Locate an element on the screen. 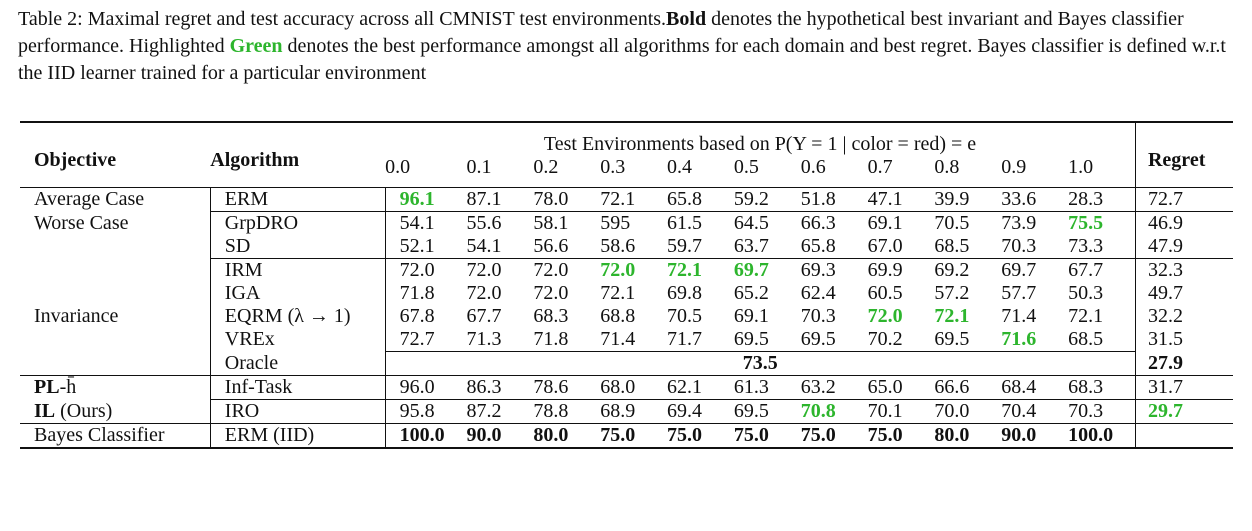 The image size is (1252, 531). accuracy-cell: 78.6 is located at coordinates (567, 387).